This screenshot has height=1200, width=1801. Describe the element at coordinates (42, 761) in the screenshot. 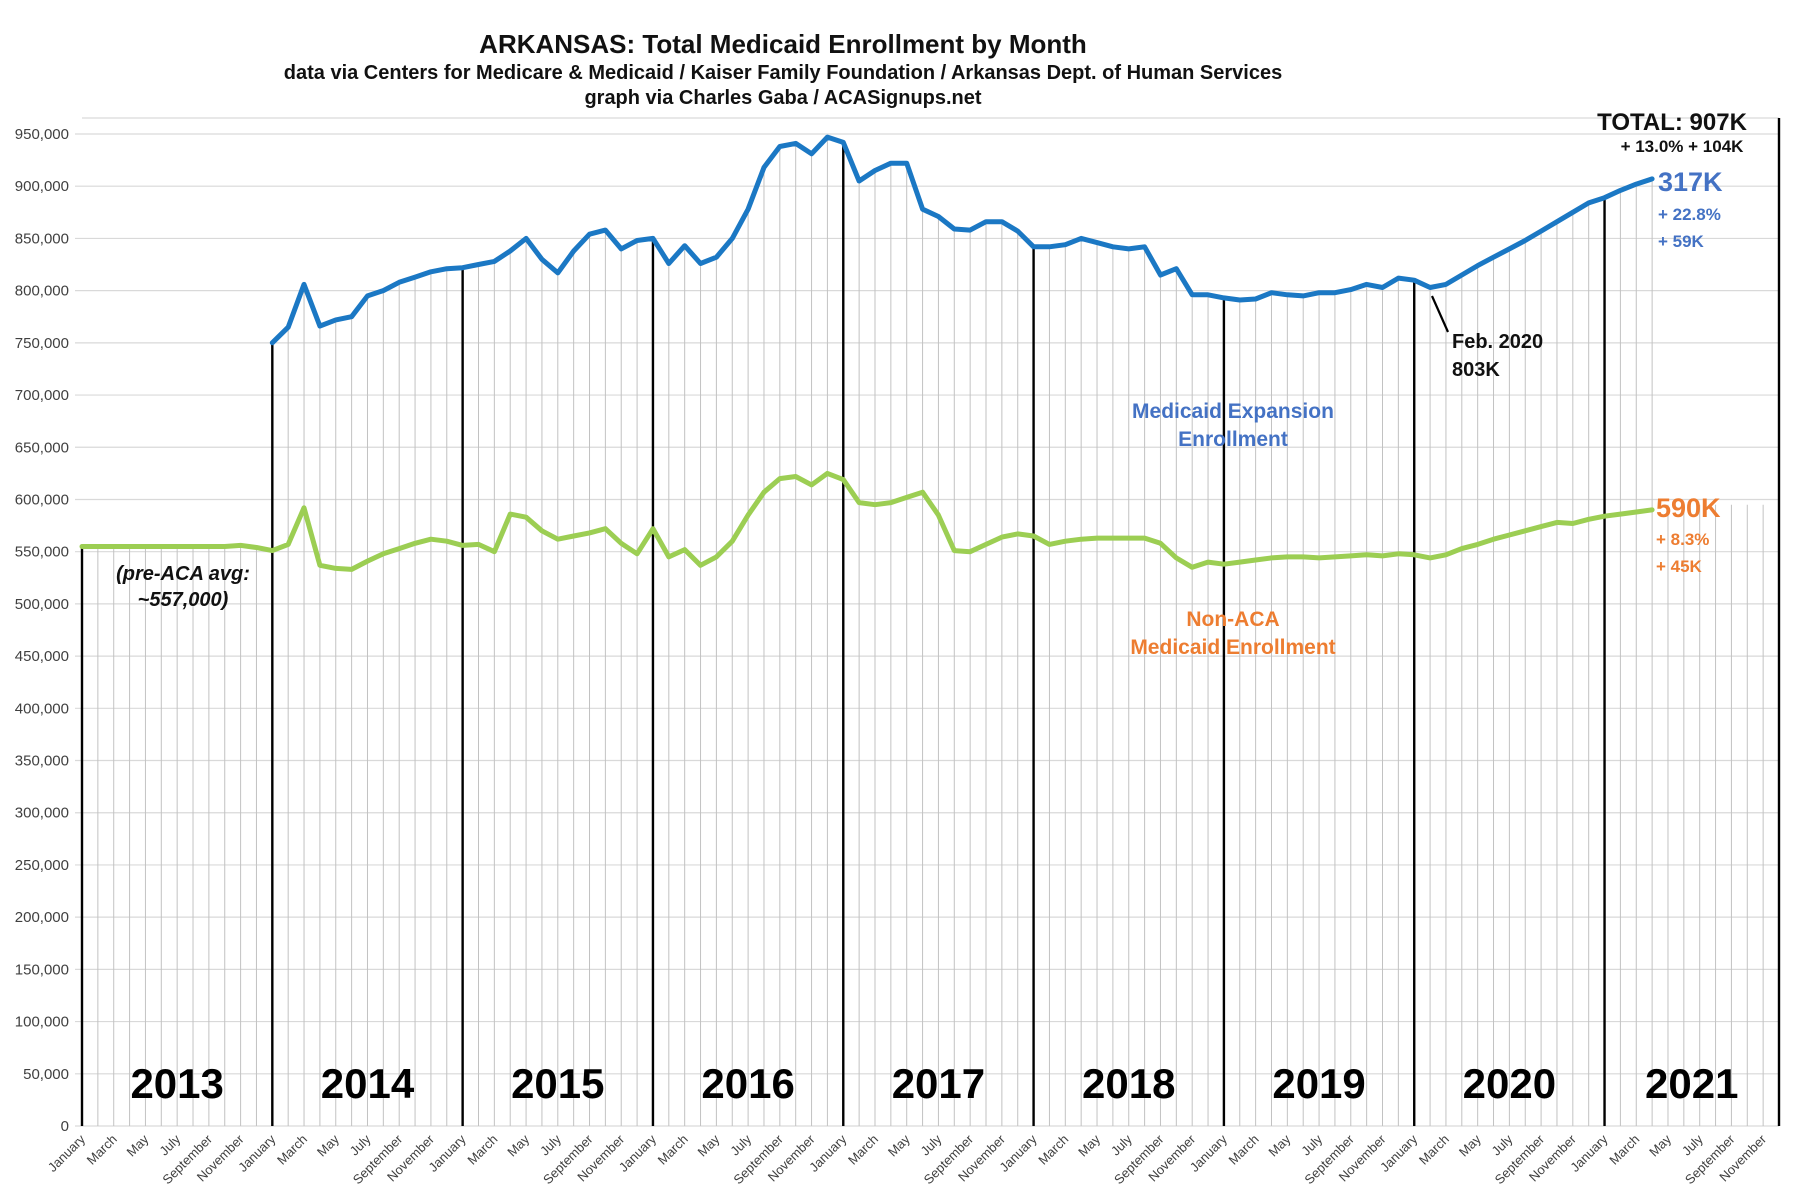

I see `y-axis-tick-label: 350,000` at that location.